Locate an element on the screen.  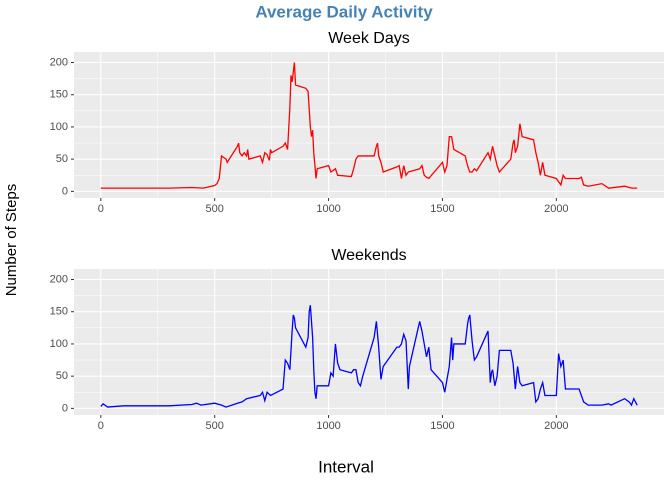
panel-title: Weekends is located at coordinates (368, 255).